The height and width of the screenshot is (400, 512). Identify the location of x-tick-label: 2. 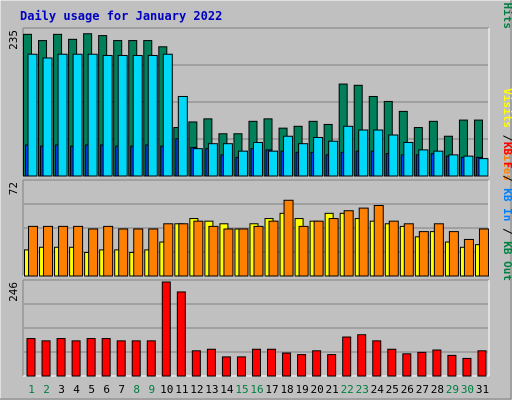
(46, 389).